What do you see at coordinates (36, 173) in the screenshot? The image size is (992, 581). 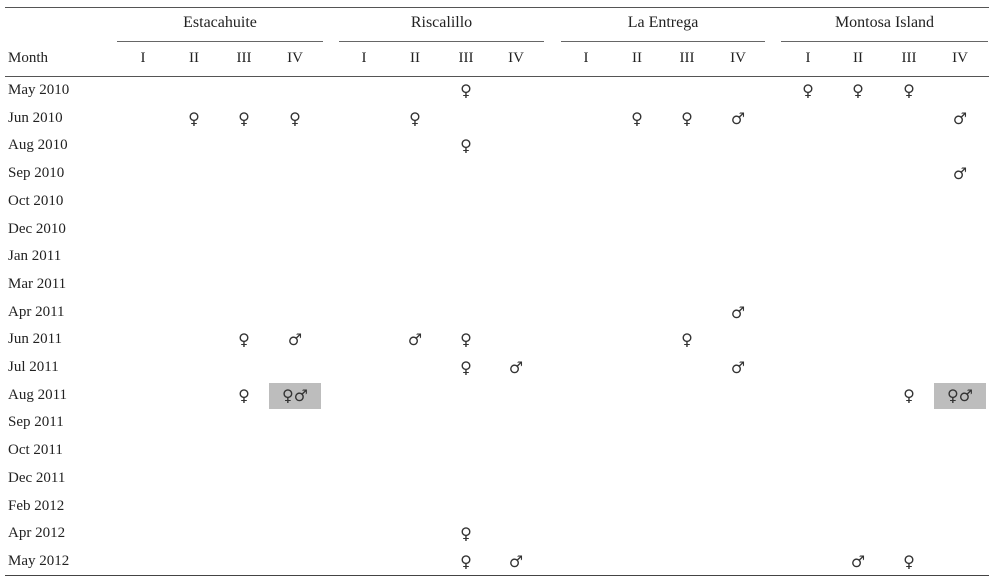 I see `month-label: Sep 2010` at bounding box center [36, 173].